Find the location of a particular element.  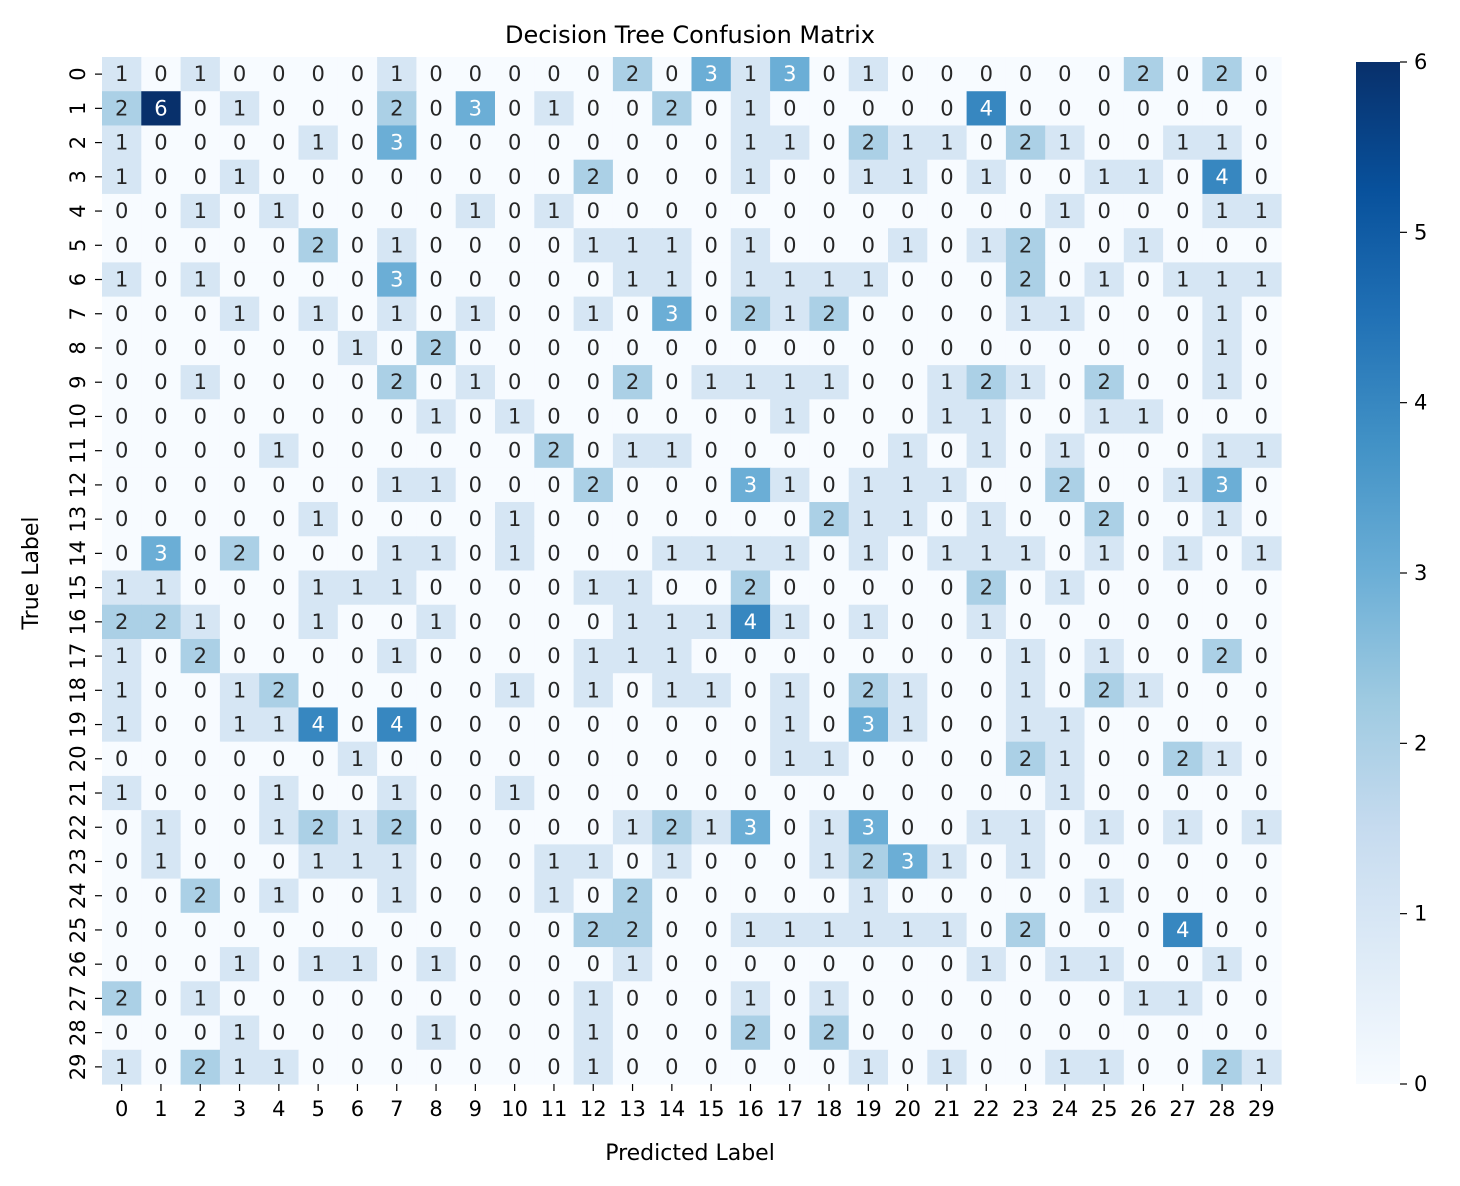

x-tick-label: 29 is located at coordinates (1261, 1109).